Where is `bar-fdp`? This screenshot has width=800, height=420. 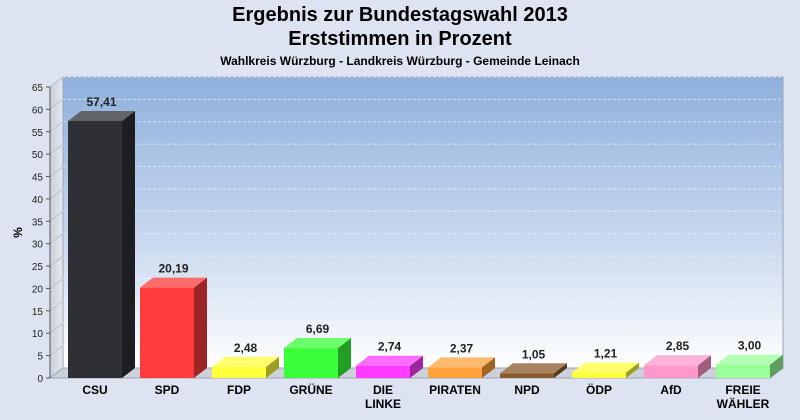 bar-fdp is located at coordinates (245, 367).